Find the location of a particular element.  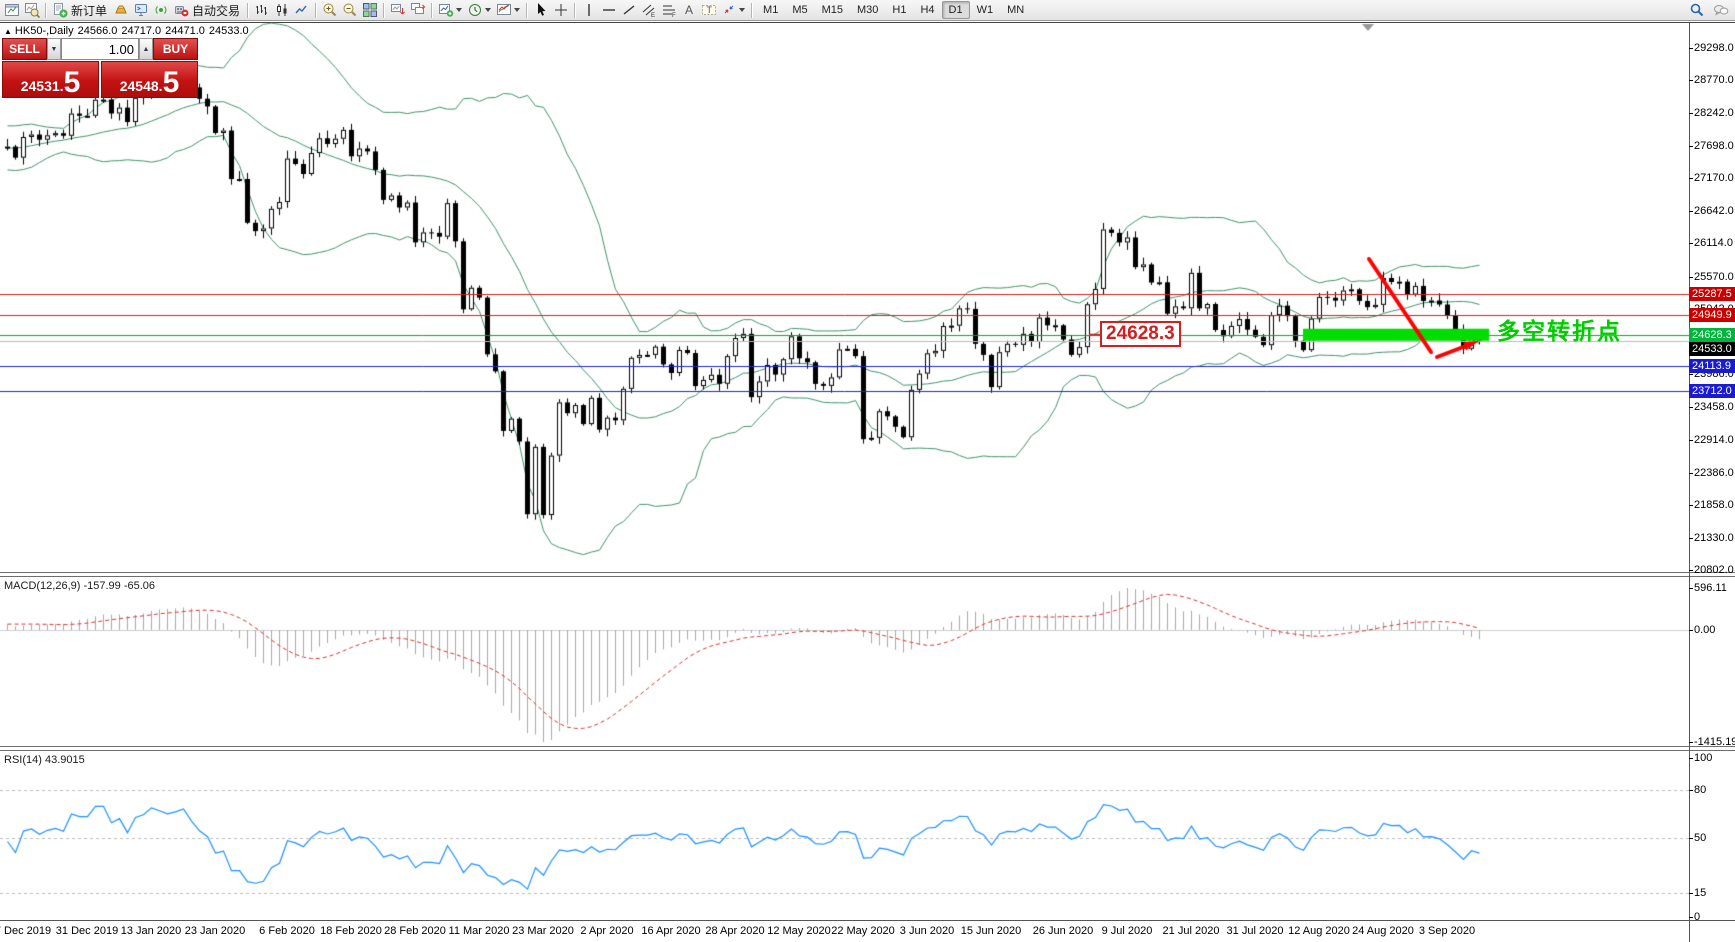

gold-instrument-button is located at coordinates (121, 10).